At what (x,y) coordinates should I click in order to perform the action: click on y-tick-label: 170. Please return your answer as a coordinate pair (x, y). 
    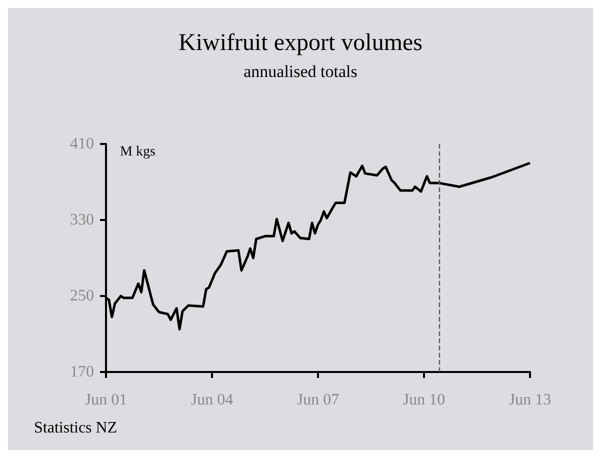
    Looking at the image, I should click on (82, 372).